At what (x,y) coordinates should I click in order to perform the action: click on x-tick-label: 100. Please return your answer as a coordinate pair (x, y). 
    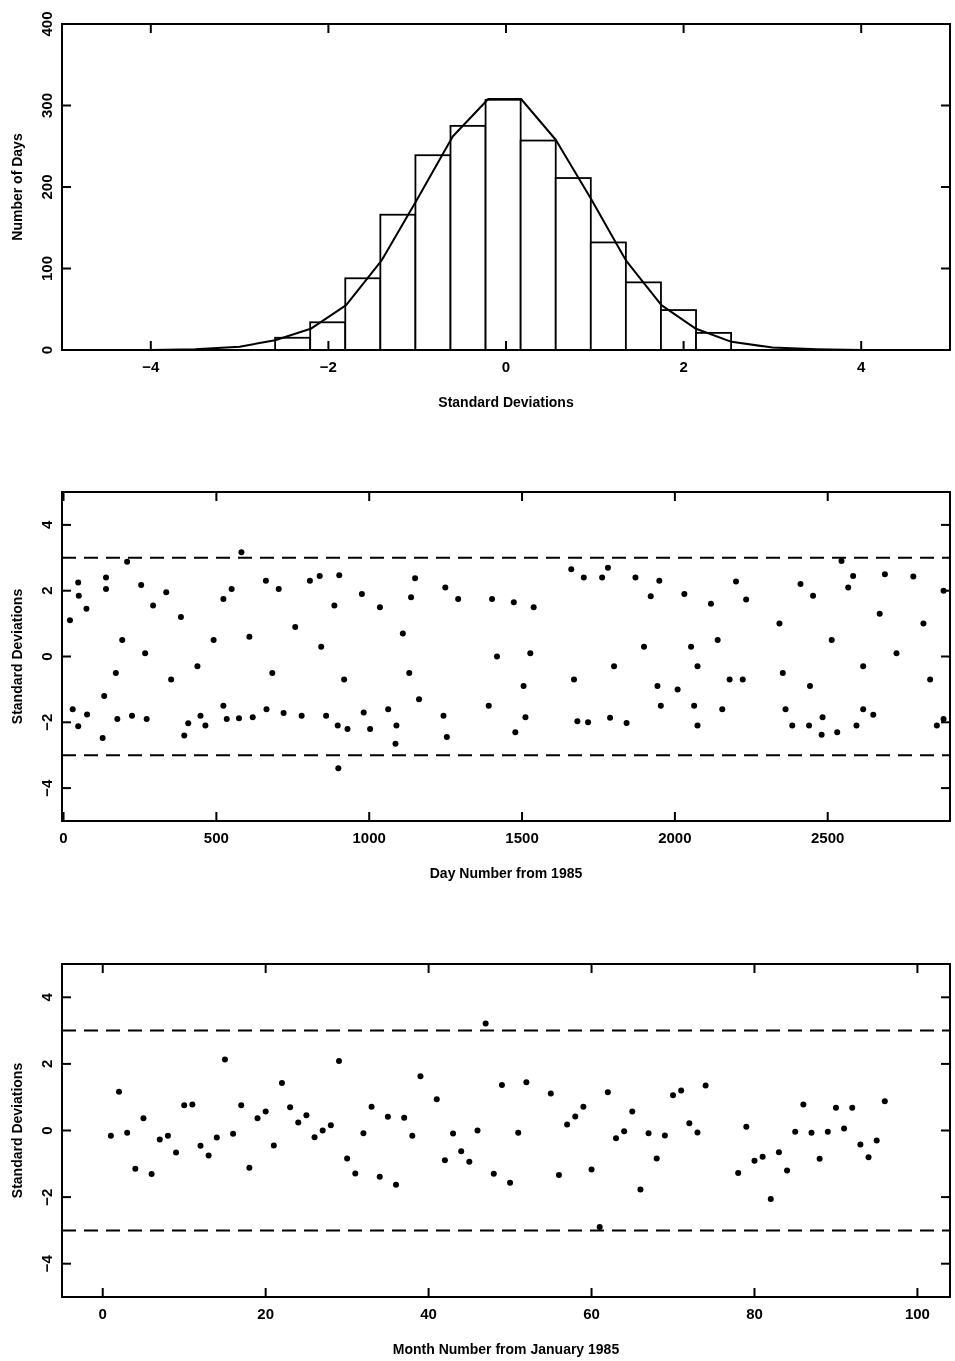
    Looking at the image, I should click on (917, 1313).